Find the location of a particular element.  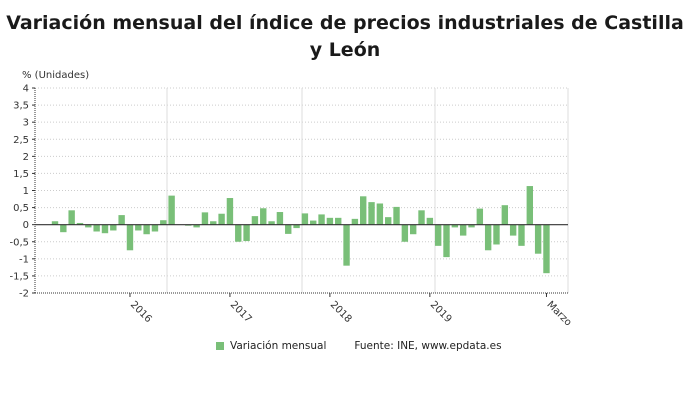

y-tick-label: -0,5 is located at coordinates (19, 242).